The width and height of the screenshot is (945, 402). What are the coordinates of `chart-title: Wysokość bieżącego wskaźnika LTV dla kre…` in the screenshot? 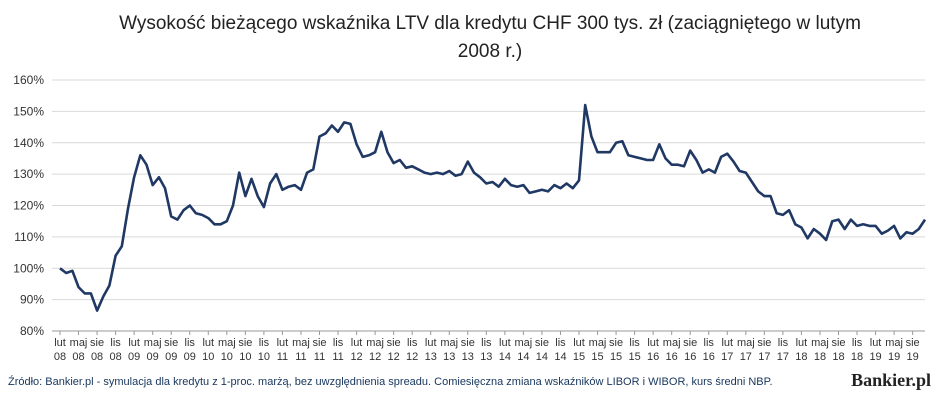 It's located at (490, 38).